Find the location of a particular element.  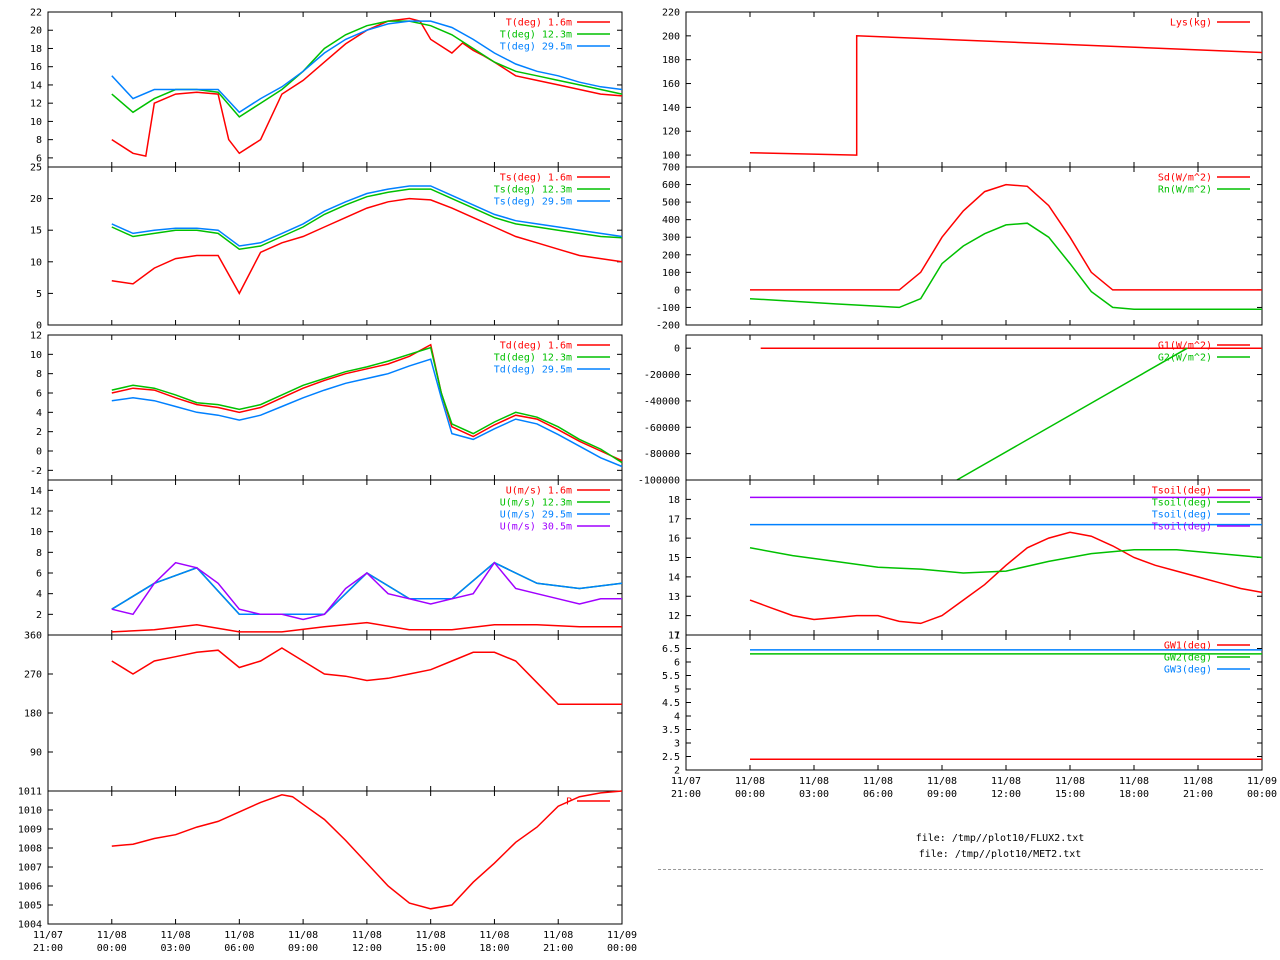

y-tick-label: 1007 is located at coordinates (30, 868).